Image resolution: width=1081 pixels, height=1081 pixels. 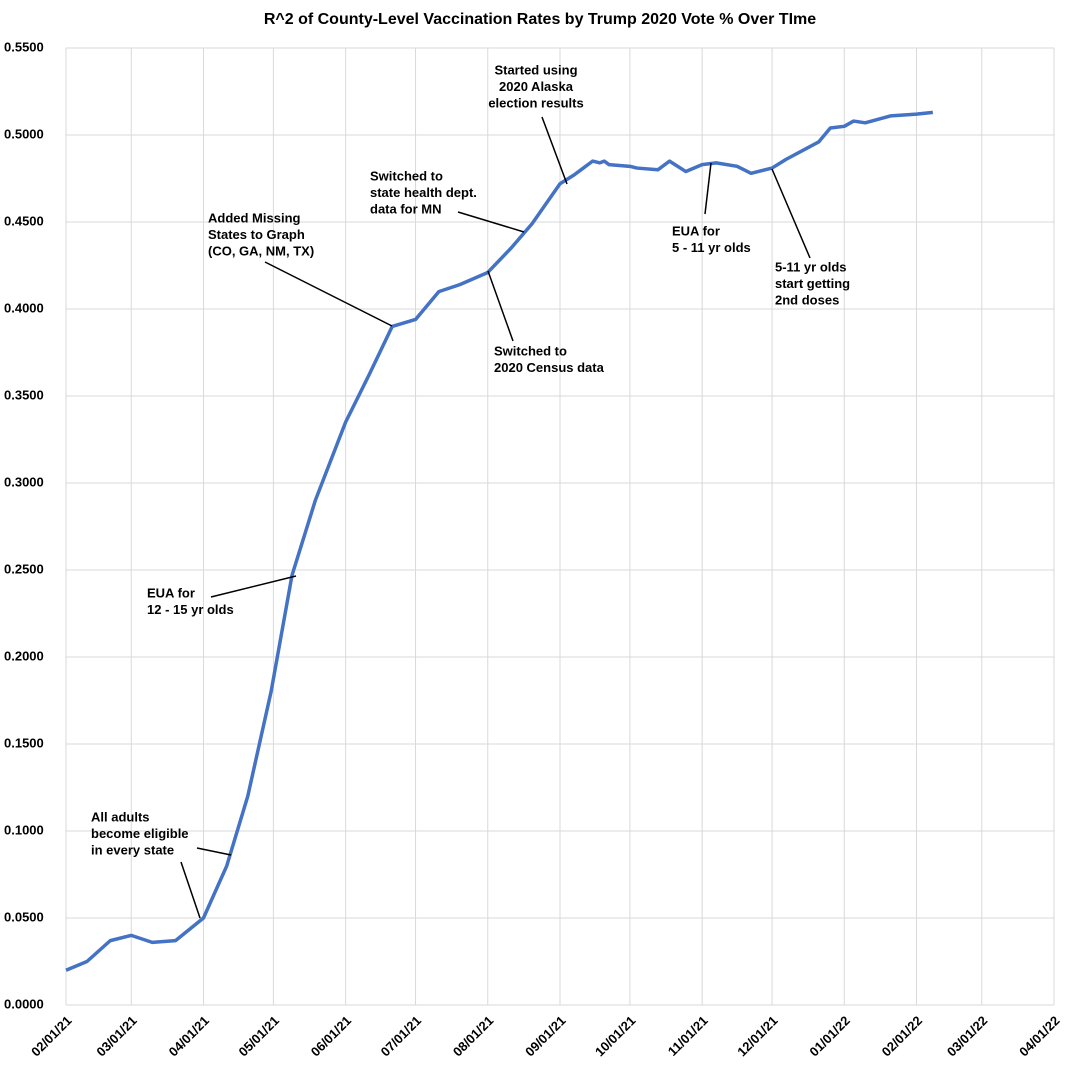 What do you see at coordinates (811, 266) in the screenshot?
I see `annotation-text: 5-11 yr olds` at bounding box center [811, 266].